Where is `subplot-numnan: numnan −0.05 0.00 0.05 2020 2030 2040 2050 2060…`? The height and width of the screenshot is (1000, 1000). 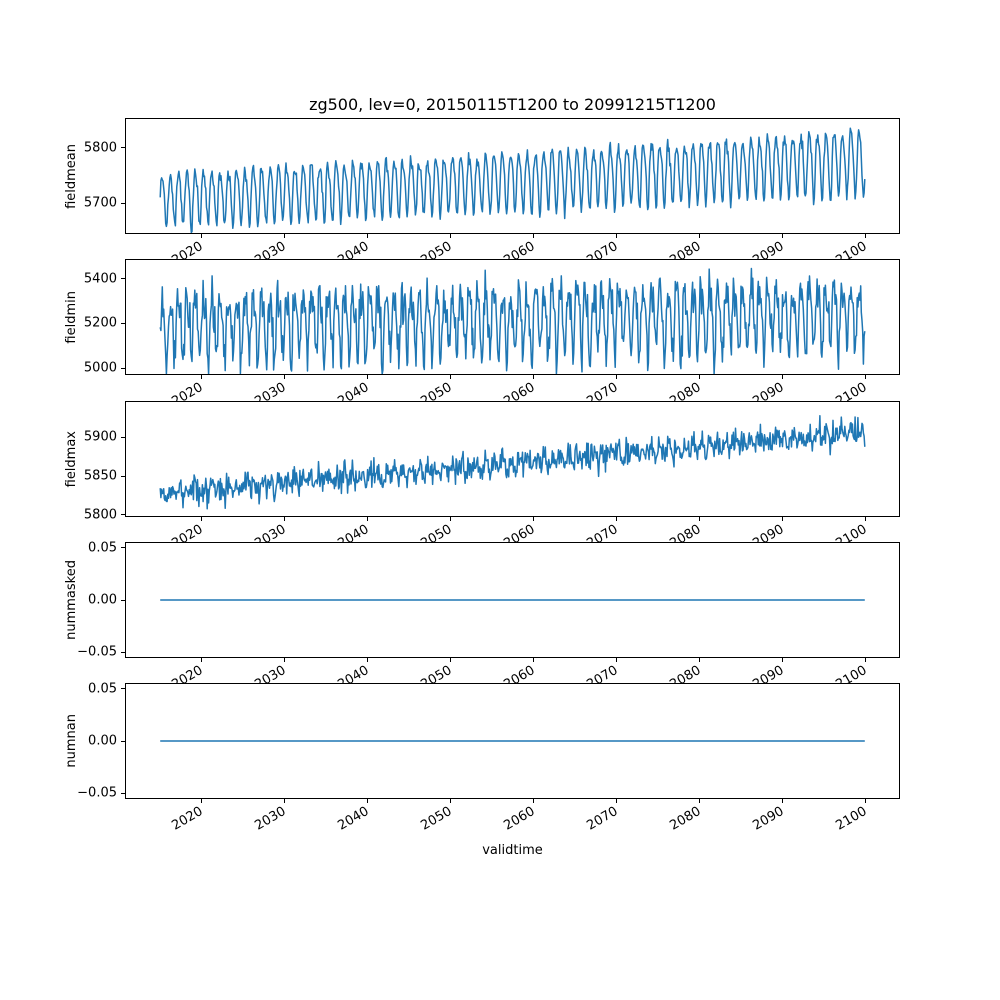
subplot-numnan: numnan −0.05 0.00 0.05 2020 2030 2040 2050 2060… is located at coordinates (482, 757).